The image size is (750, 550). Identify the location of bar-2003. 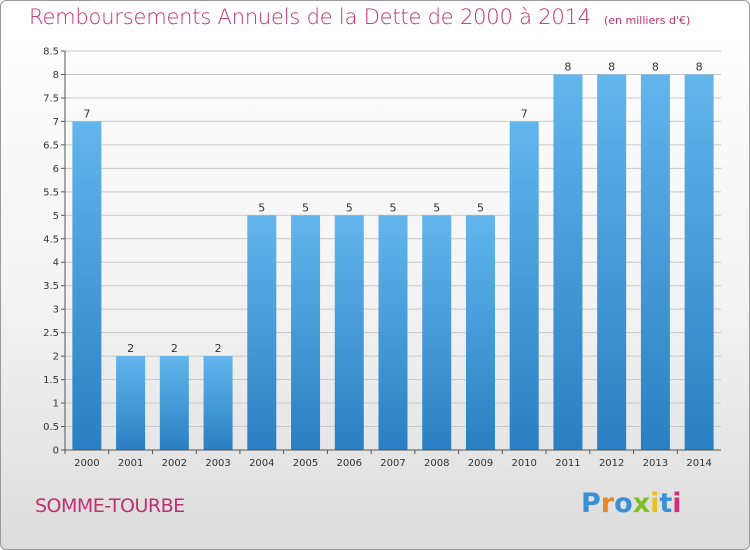
(218, 403).